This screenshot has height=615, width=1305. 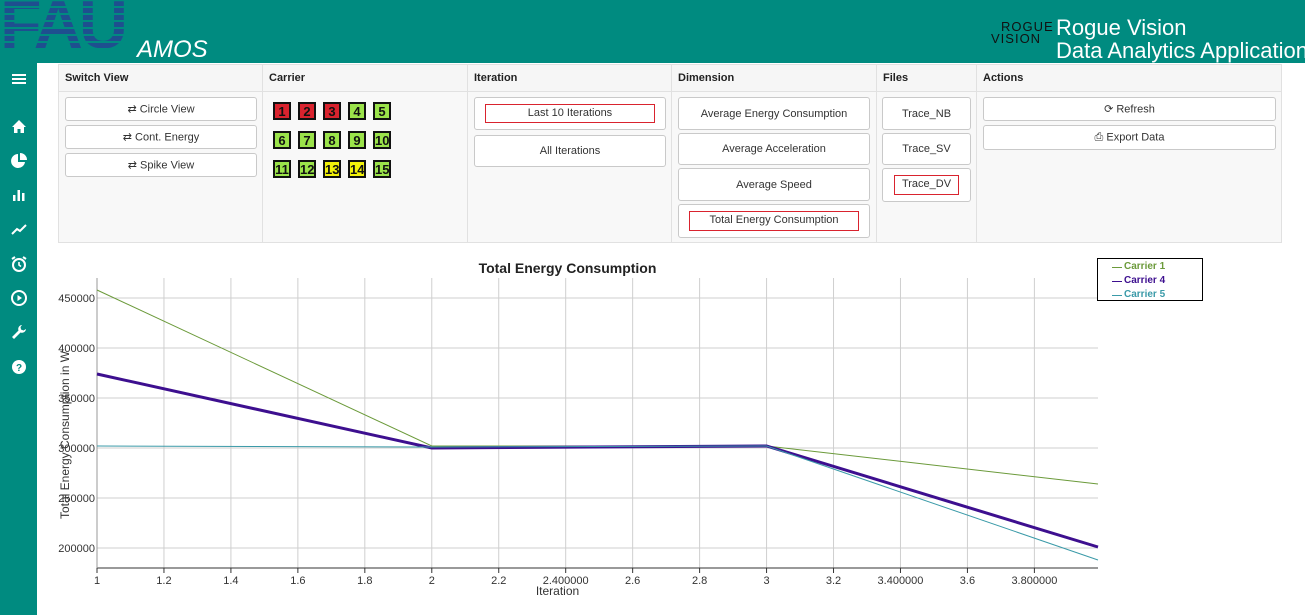 I want to click on brand-name: Rogue Vision, so click(x=1121, y=27).